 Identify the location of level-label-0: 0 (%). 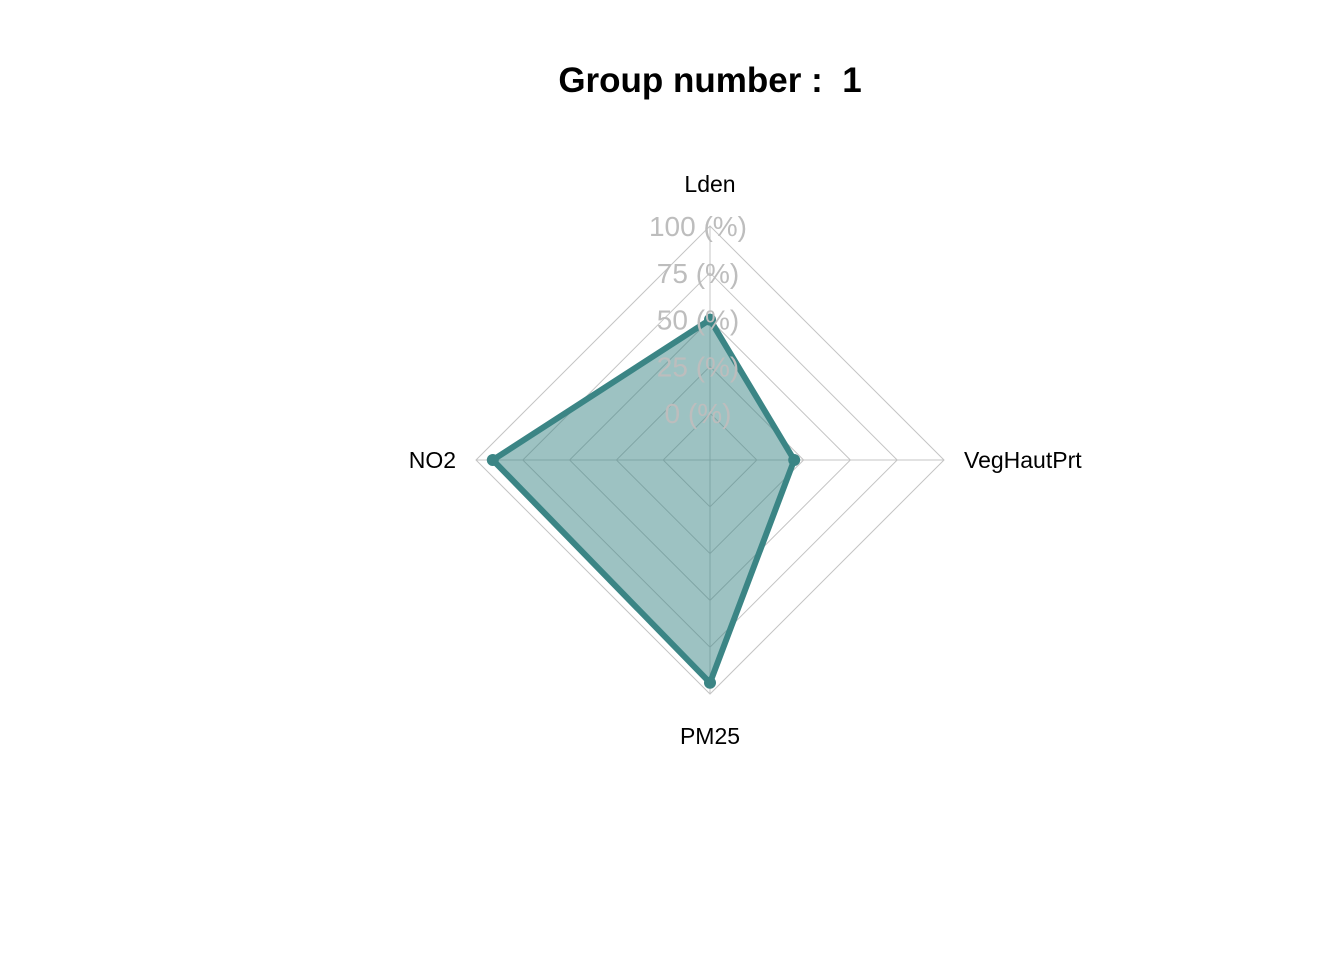
(698, 413).